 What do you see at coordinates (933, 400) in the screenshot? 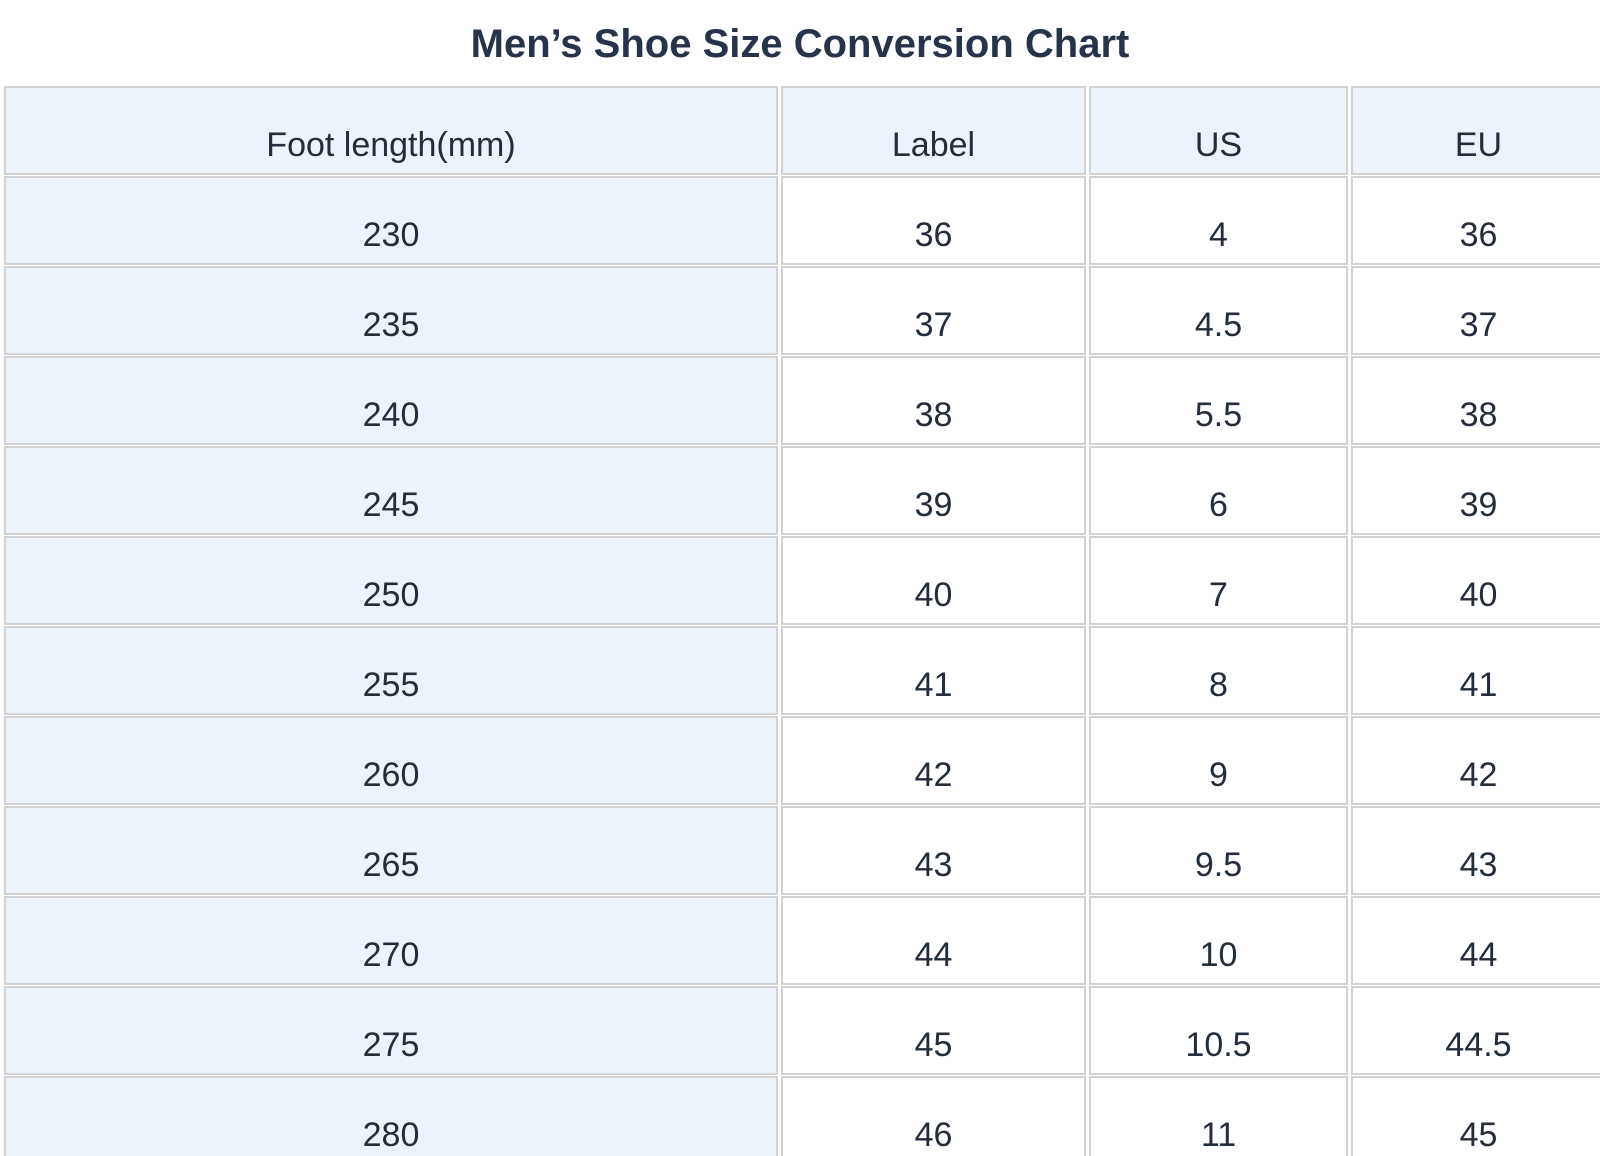
I see `cell-label: 38` at bounding box center [933, 400].